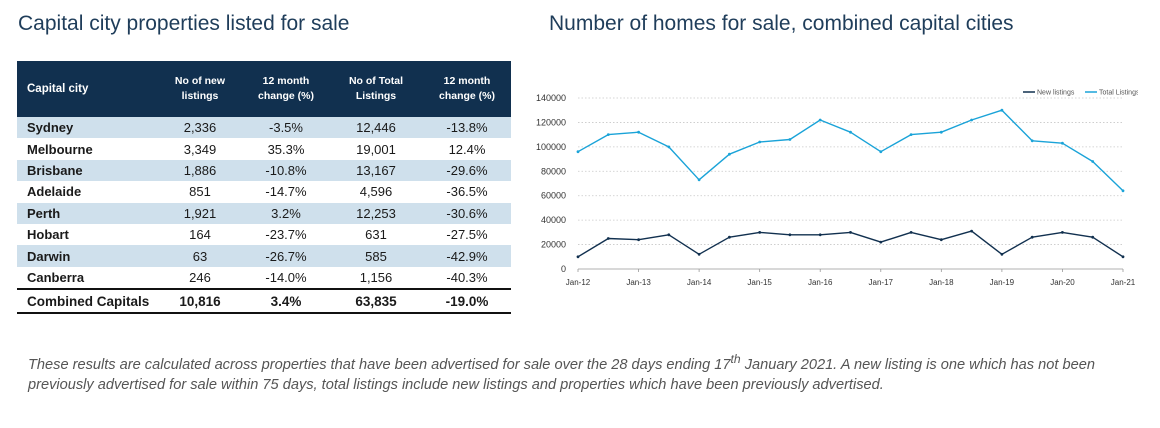 The height and width of the screenshot is (428, 1160). What do you see at coordinates (467, 192) in the screenshot?
I see `value-cell: -36.5%` at bounding box center [467, 192].